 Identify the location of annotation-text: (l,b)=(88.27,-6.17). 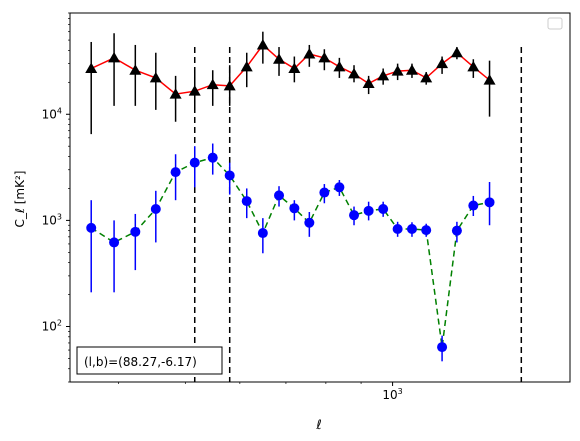
(140, 362).